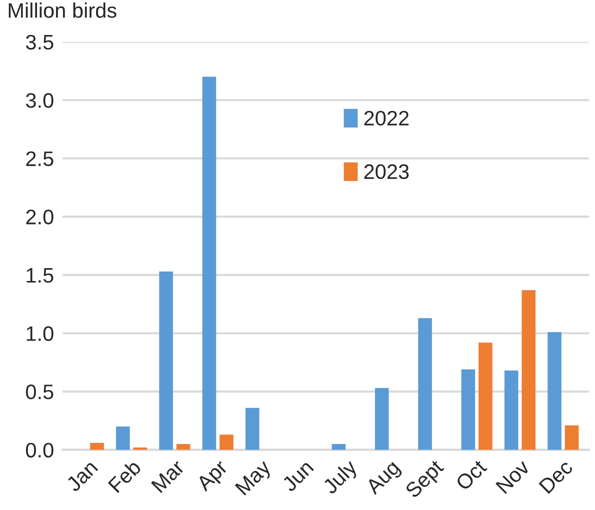 The height and width of the screenshot is (510, 595). Describe the element at coordinates (386, 118) in the screenshot. I see `legend-label: 2022` at that location.